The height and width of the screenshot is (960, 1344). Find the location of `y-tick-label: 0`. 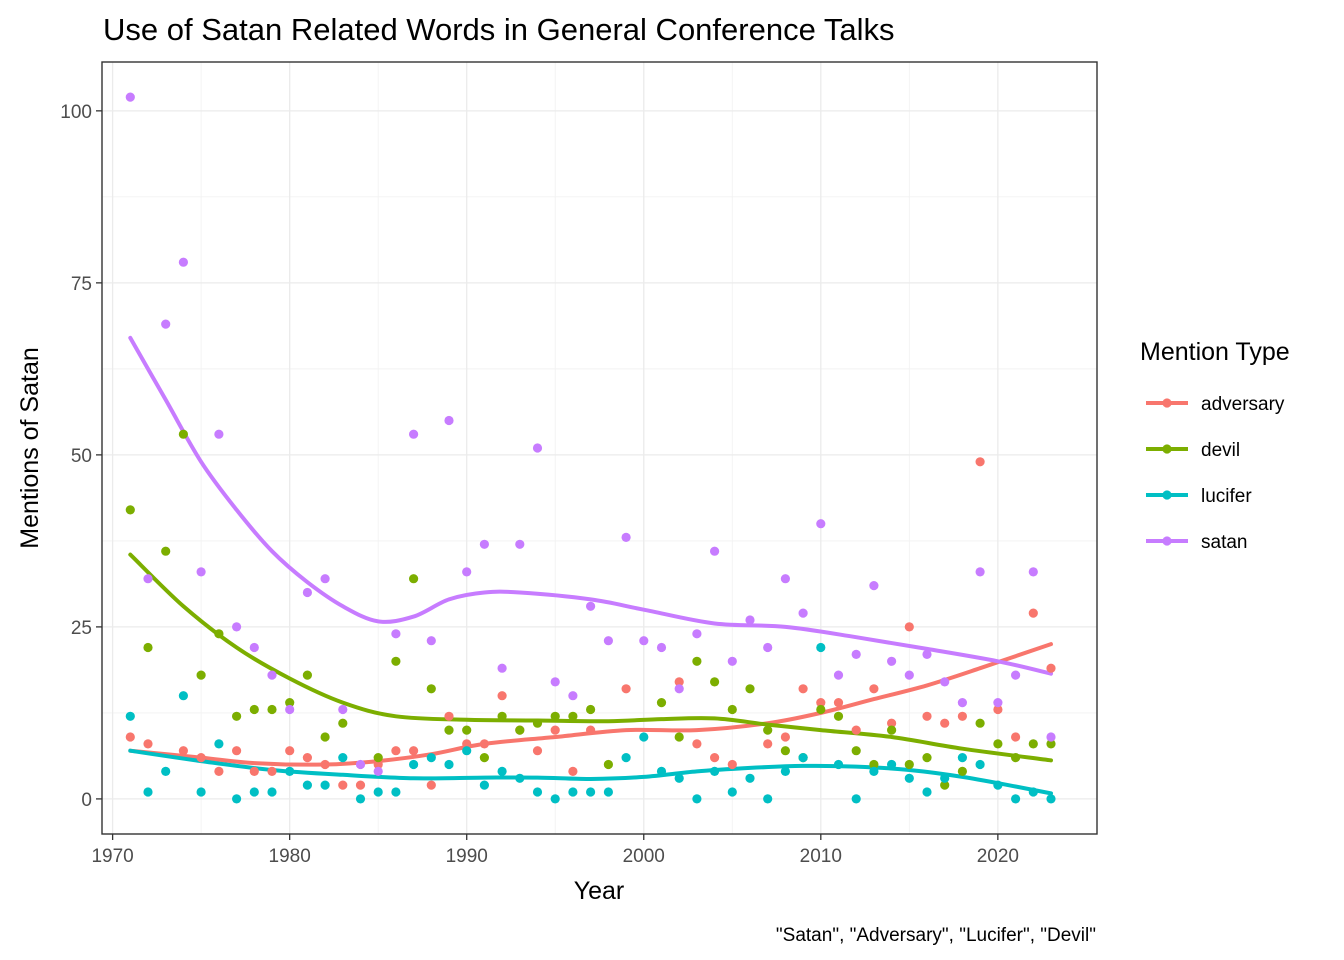

y-tick-label: 0 is located at coordinates (86, 800).